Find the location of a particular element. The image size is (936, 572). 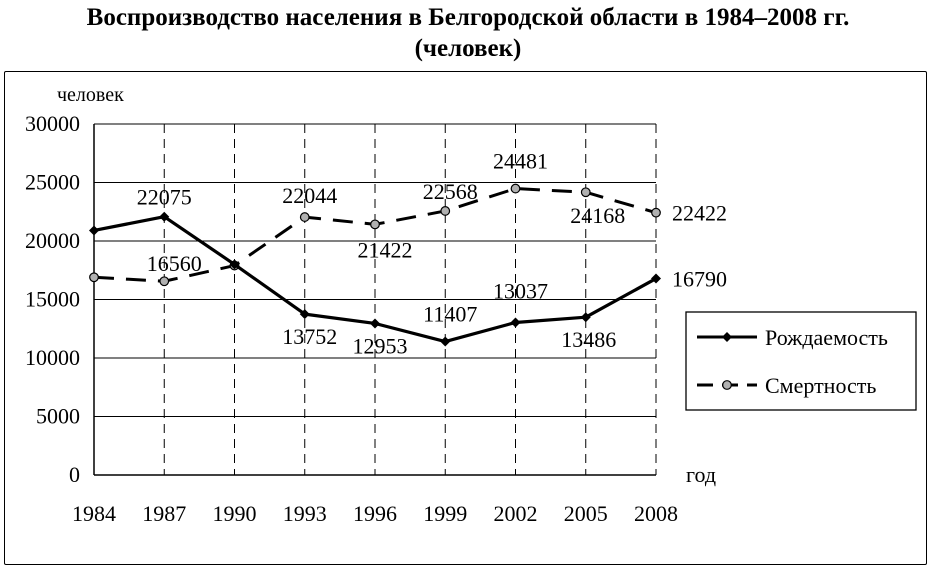

data-label: 13752 is located at coordinates (309, 336).